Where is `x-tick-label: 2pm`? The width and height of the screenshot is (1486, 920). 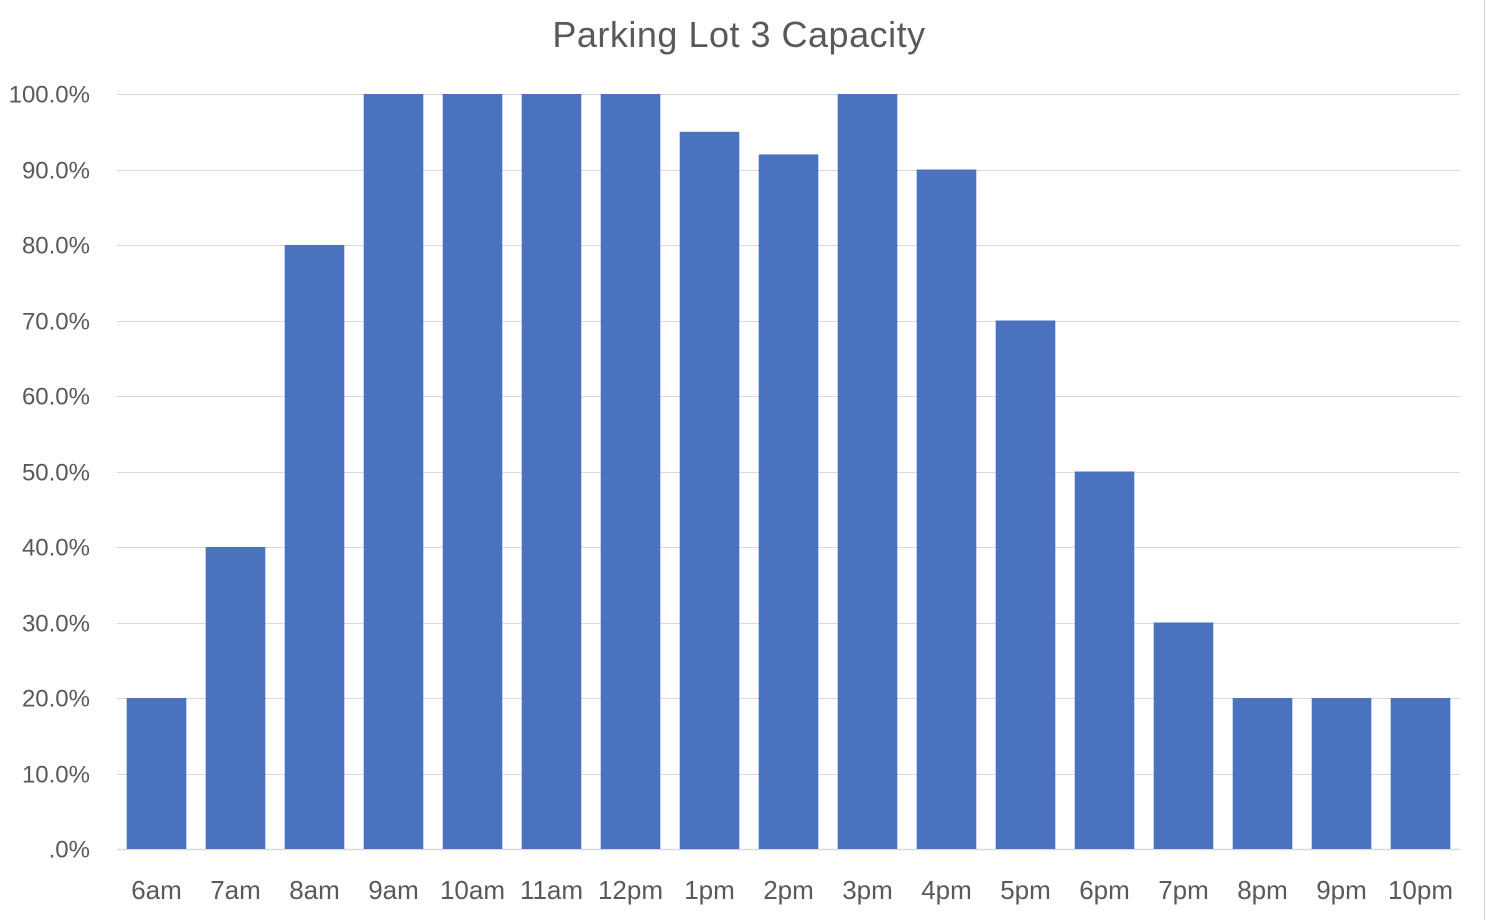
x-tick-label: 2pm is located at coordinates (788, 890).